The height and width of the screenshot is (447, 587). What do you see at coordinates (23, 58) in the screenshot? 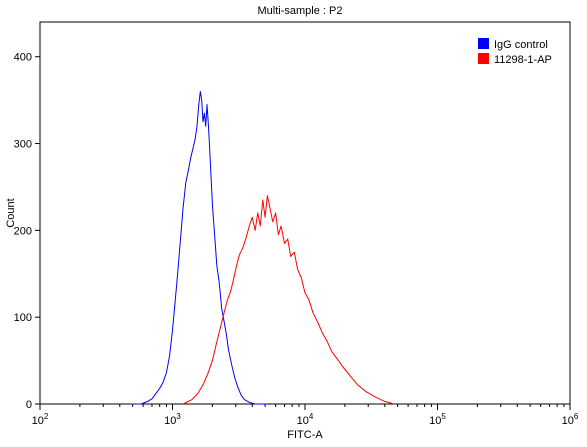
I see `y-tick-label: 400` at bounding box center [23, 58].